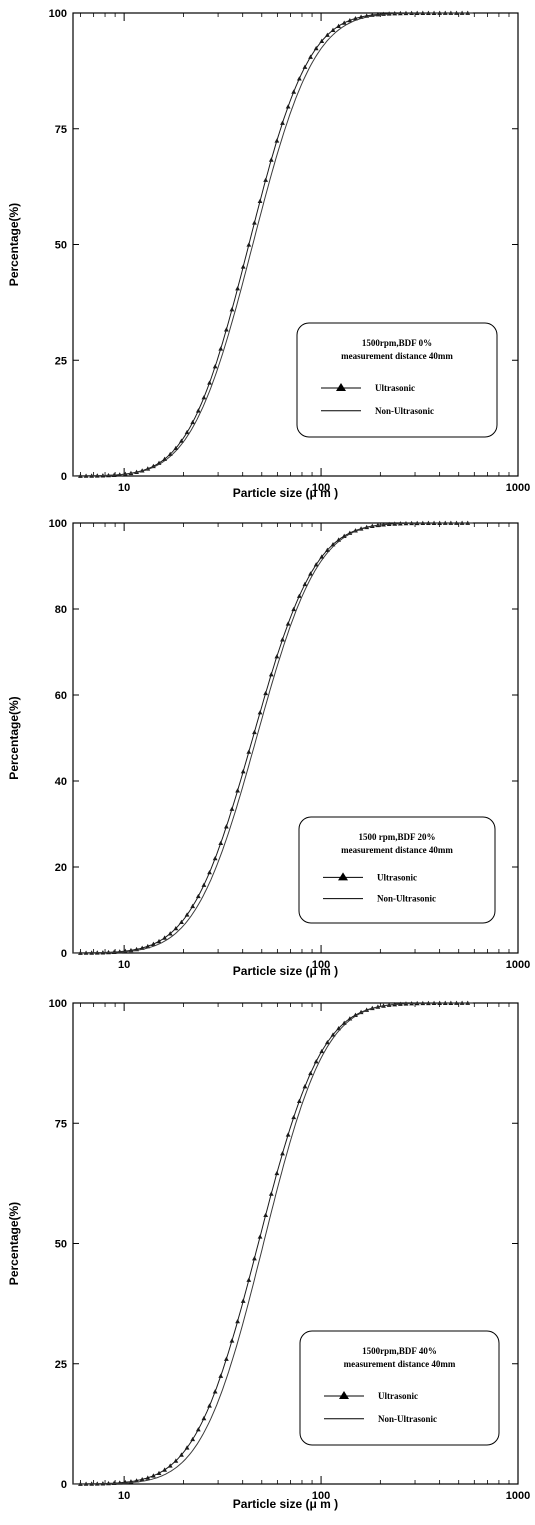 The image size is (535, 1525). What do you see at coordinates (61, 868) in the screenshot?
I see `y-tick-label: 20` at bounding box center [61, 868].